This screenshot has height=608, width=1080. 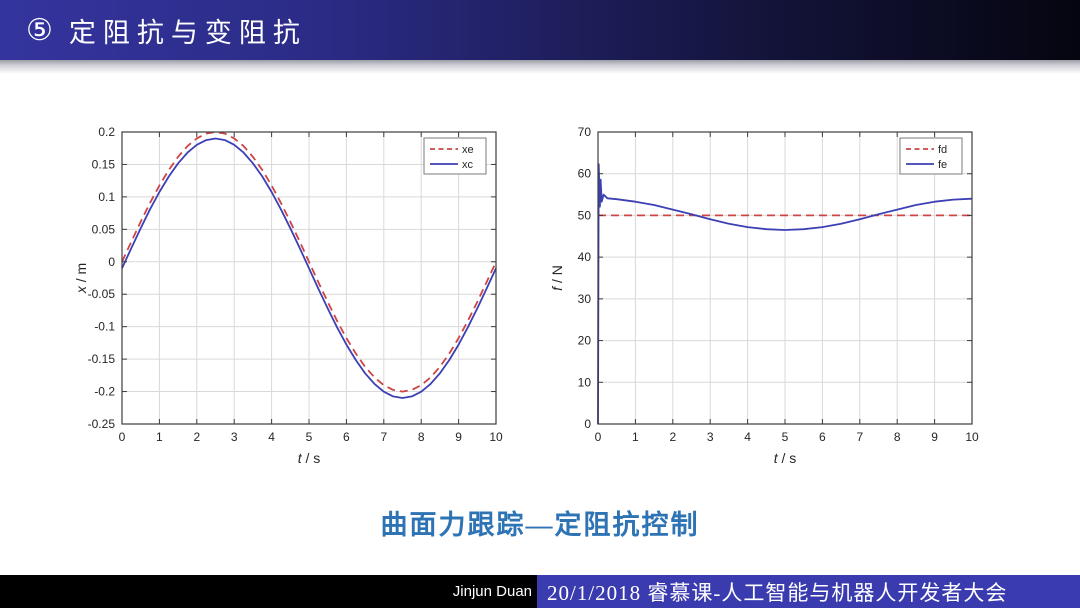 What do you see at coordinates (557, 278) in the screenshot?
I see `y-axis-label: f / N` at bounding box center [557, 278].